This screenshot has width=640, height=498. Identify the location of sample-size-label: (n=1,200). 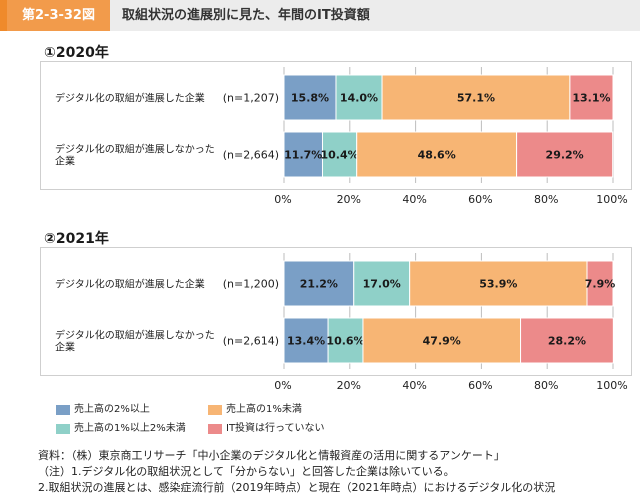
(251, 284).